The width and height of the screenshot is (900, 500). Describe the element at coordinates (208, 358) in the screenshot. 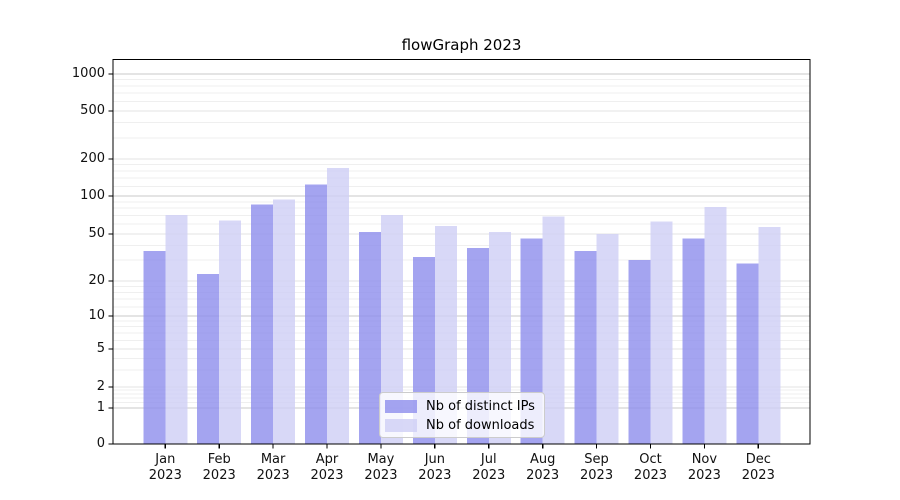

I see `bar-distinct-ips-feb` at that location.